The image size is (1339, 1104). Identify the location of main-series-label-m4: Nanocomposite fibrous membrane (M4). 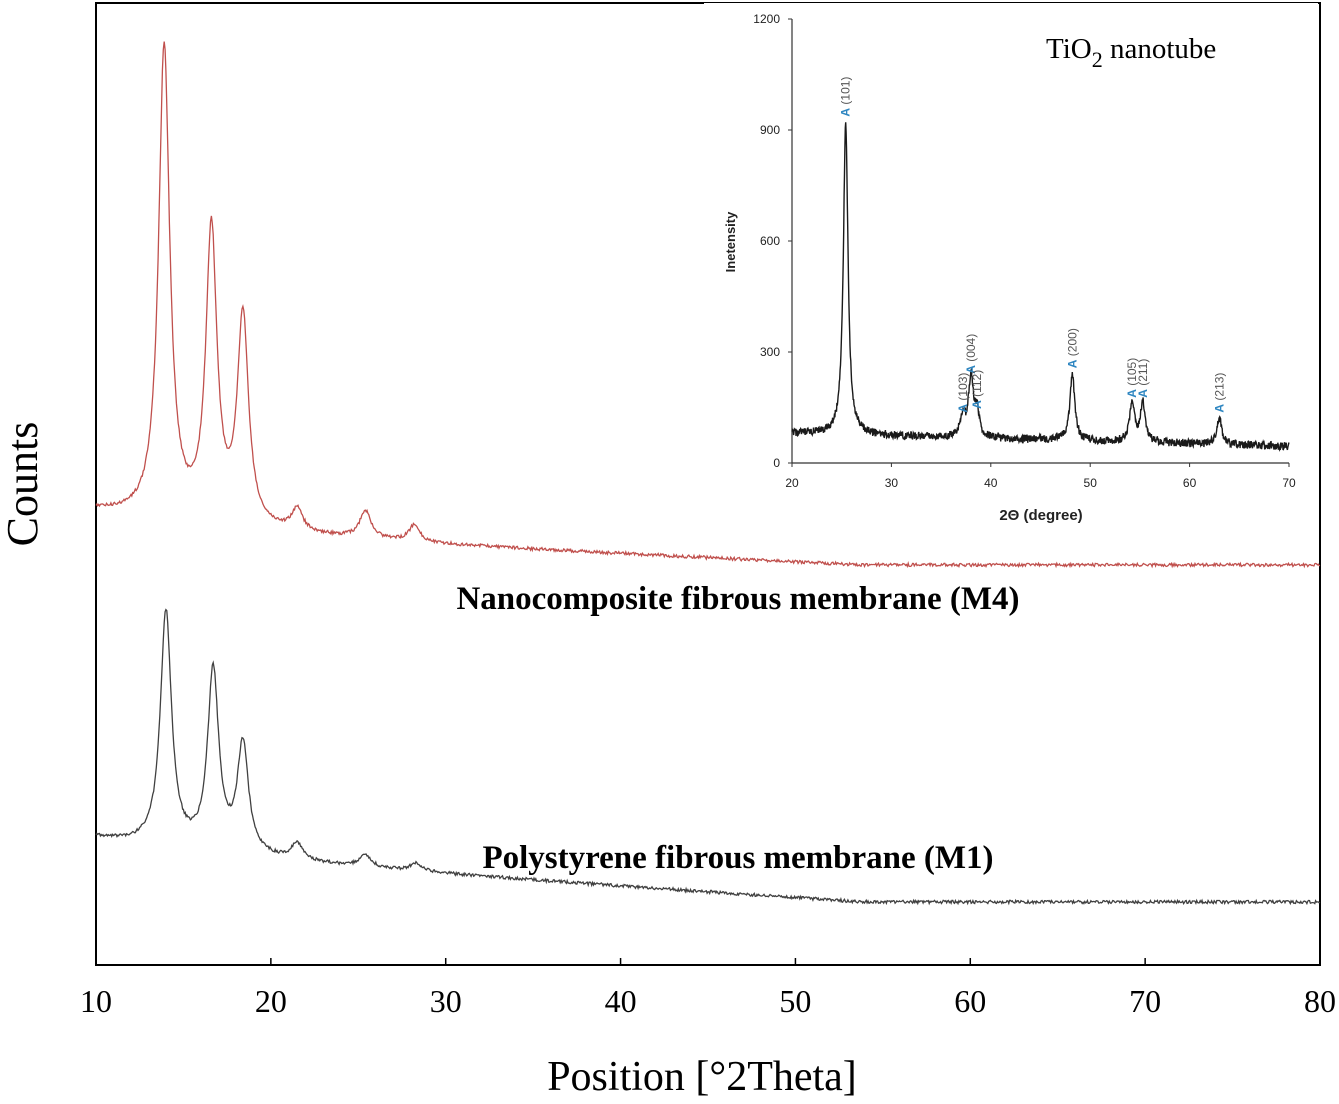
(737, 599).